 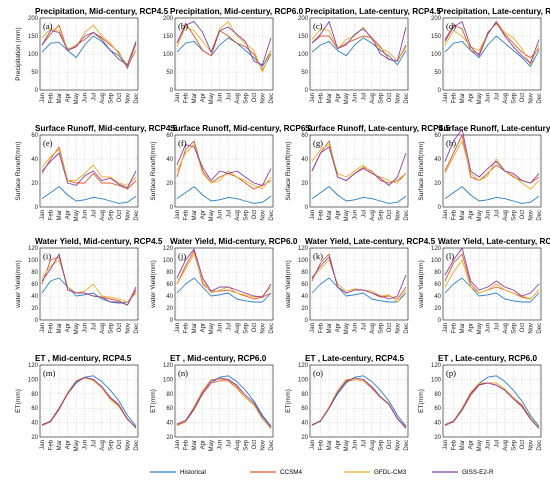 I want to click on panel-title: Precipitation, Mid-century, RCP4.5, so click(x=102, y=11).